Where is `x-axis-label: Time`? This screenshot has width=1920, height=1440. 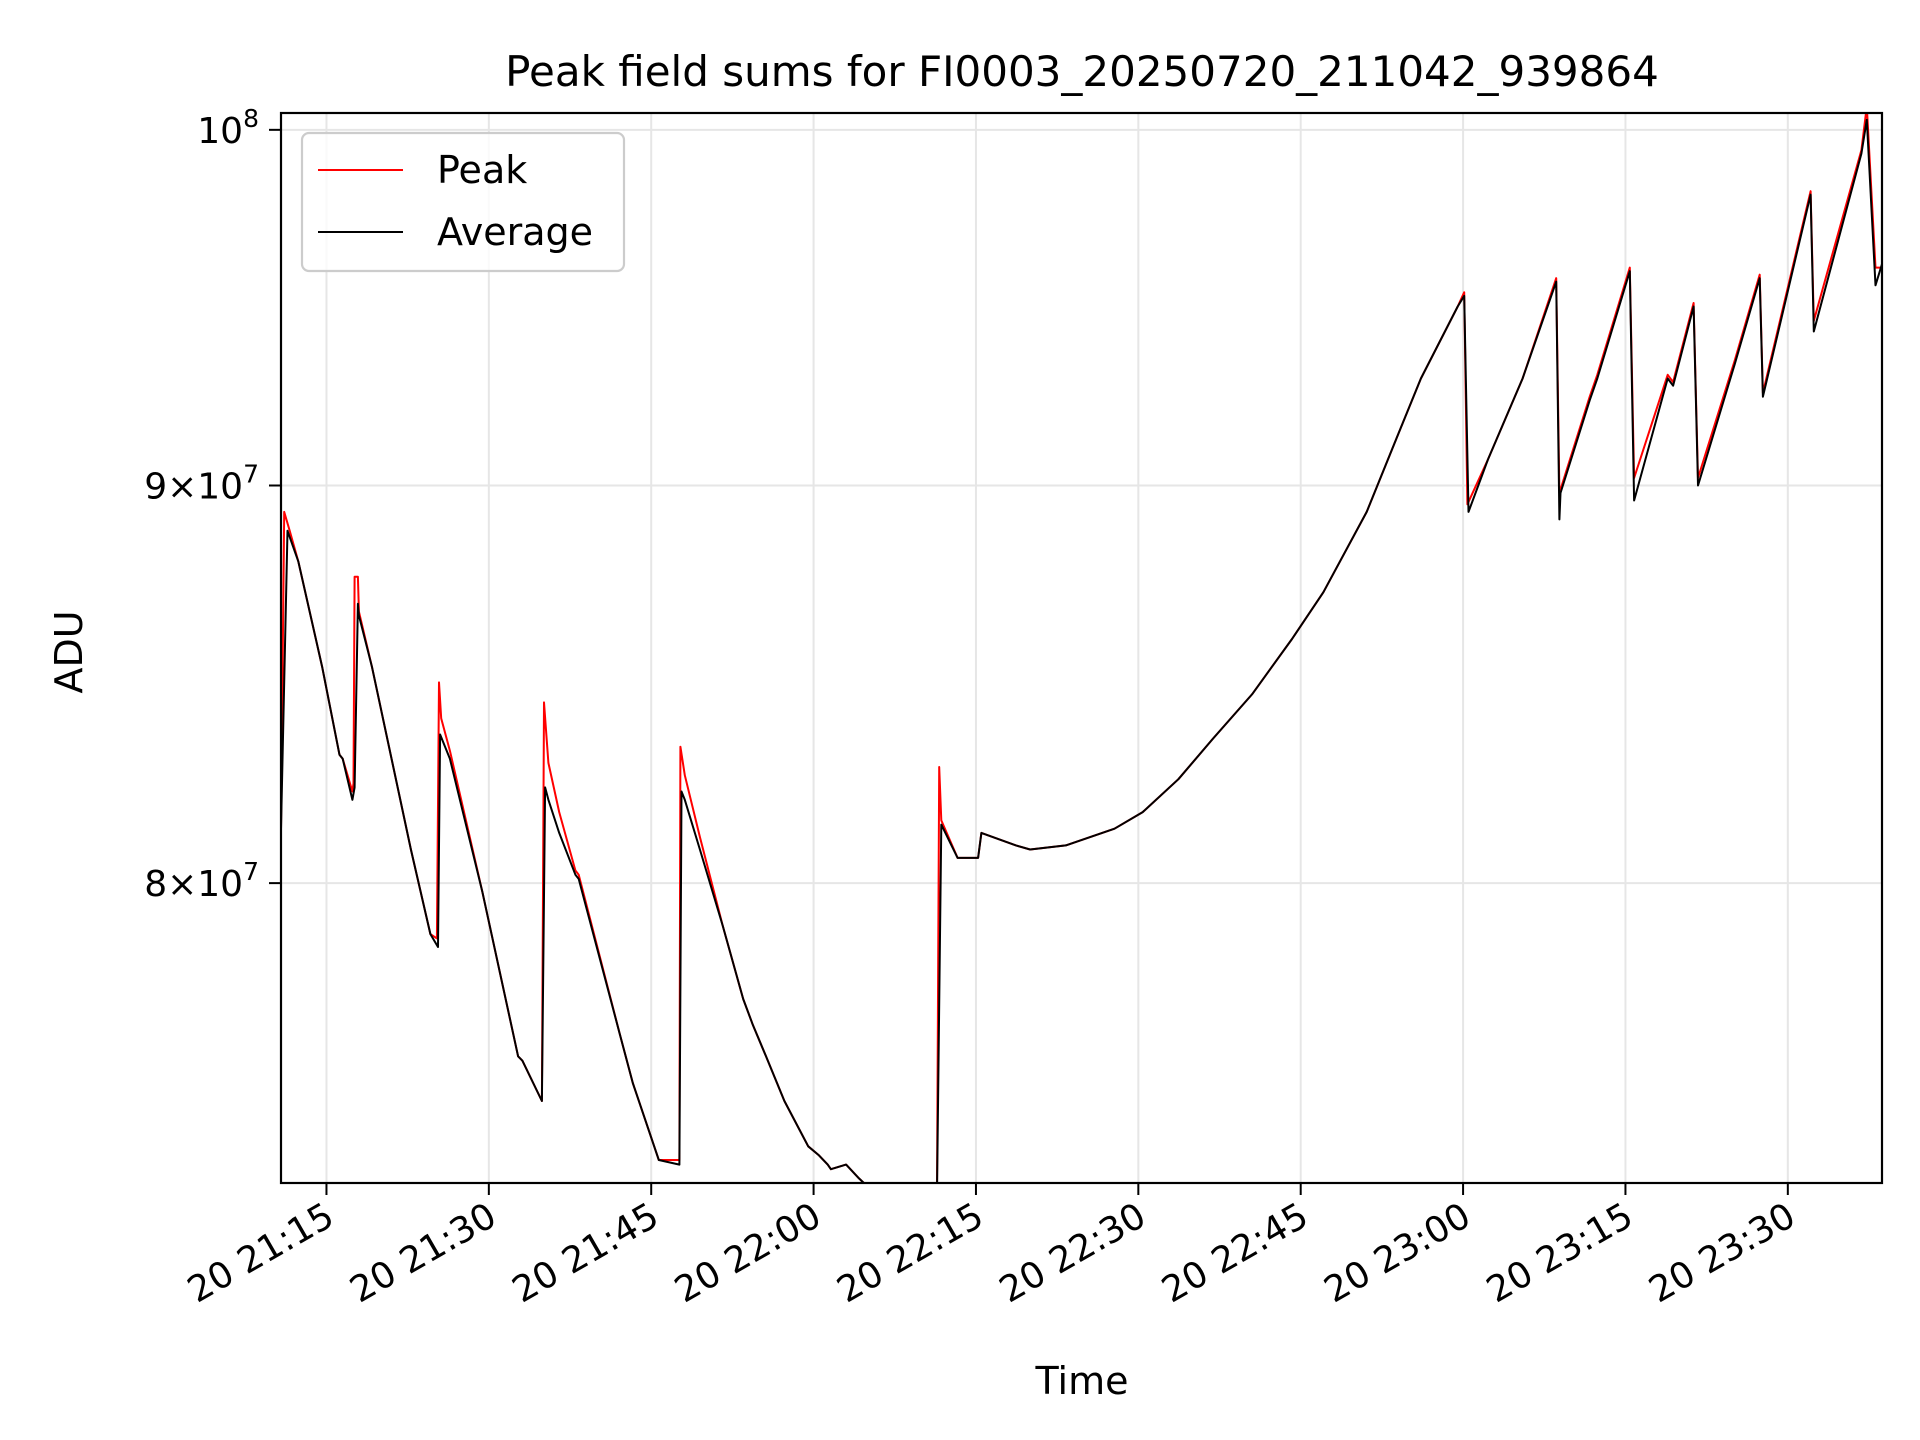
x-axis-label: Time is located at coordinates (1082, 1381).